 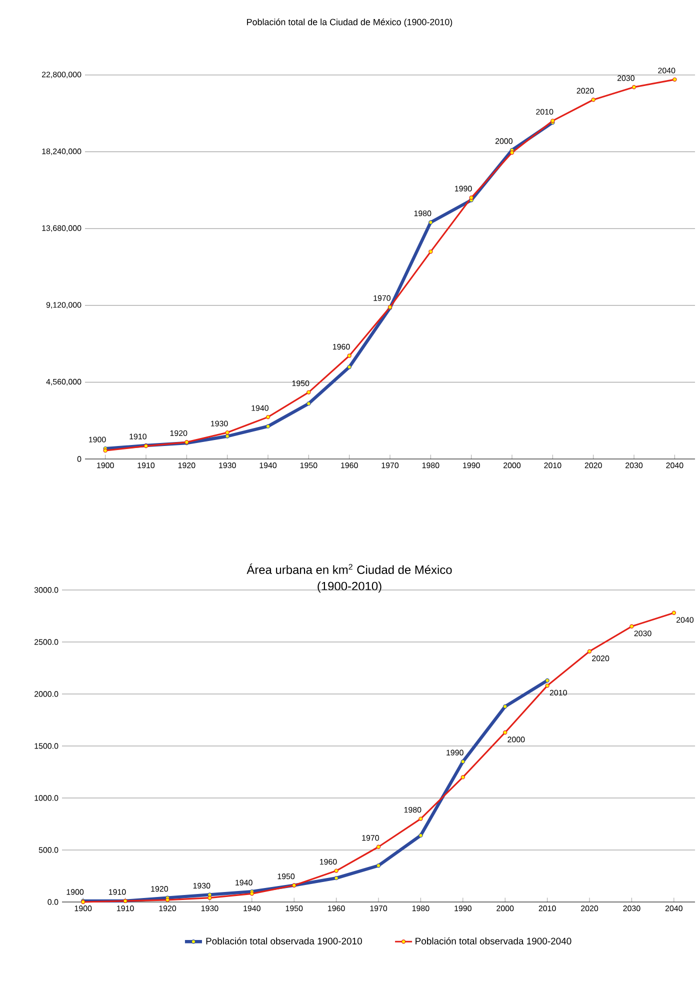 I want to click on legend-label: Población total observada 1900-2010, so click(x=284, y=940).